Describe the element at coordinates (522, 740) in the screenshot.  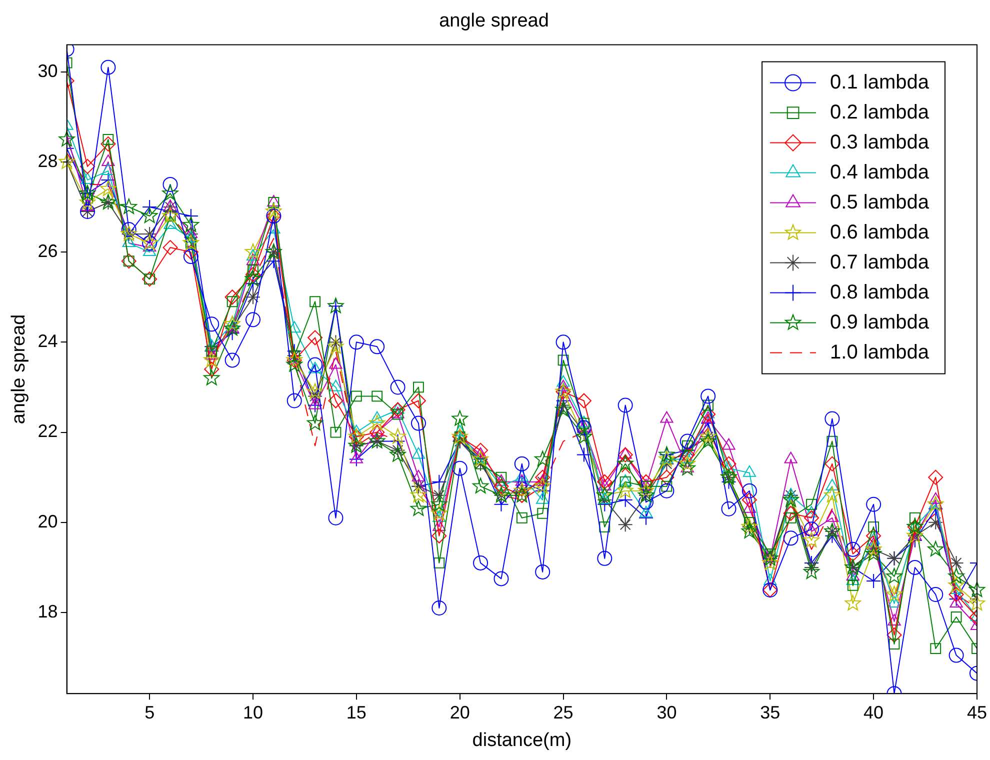
I see `x-axis-title: distance(m)` at that location.